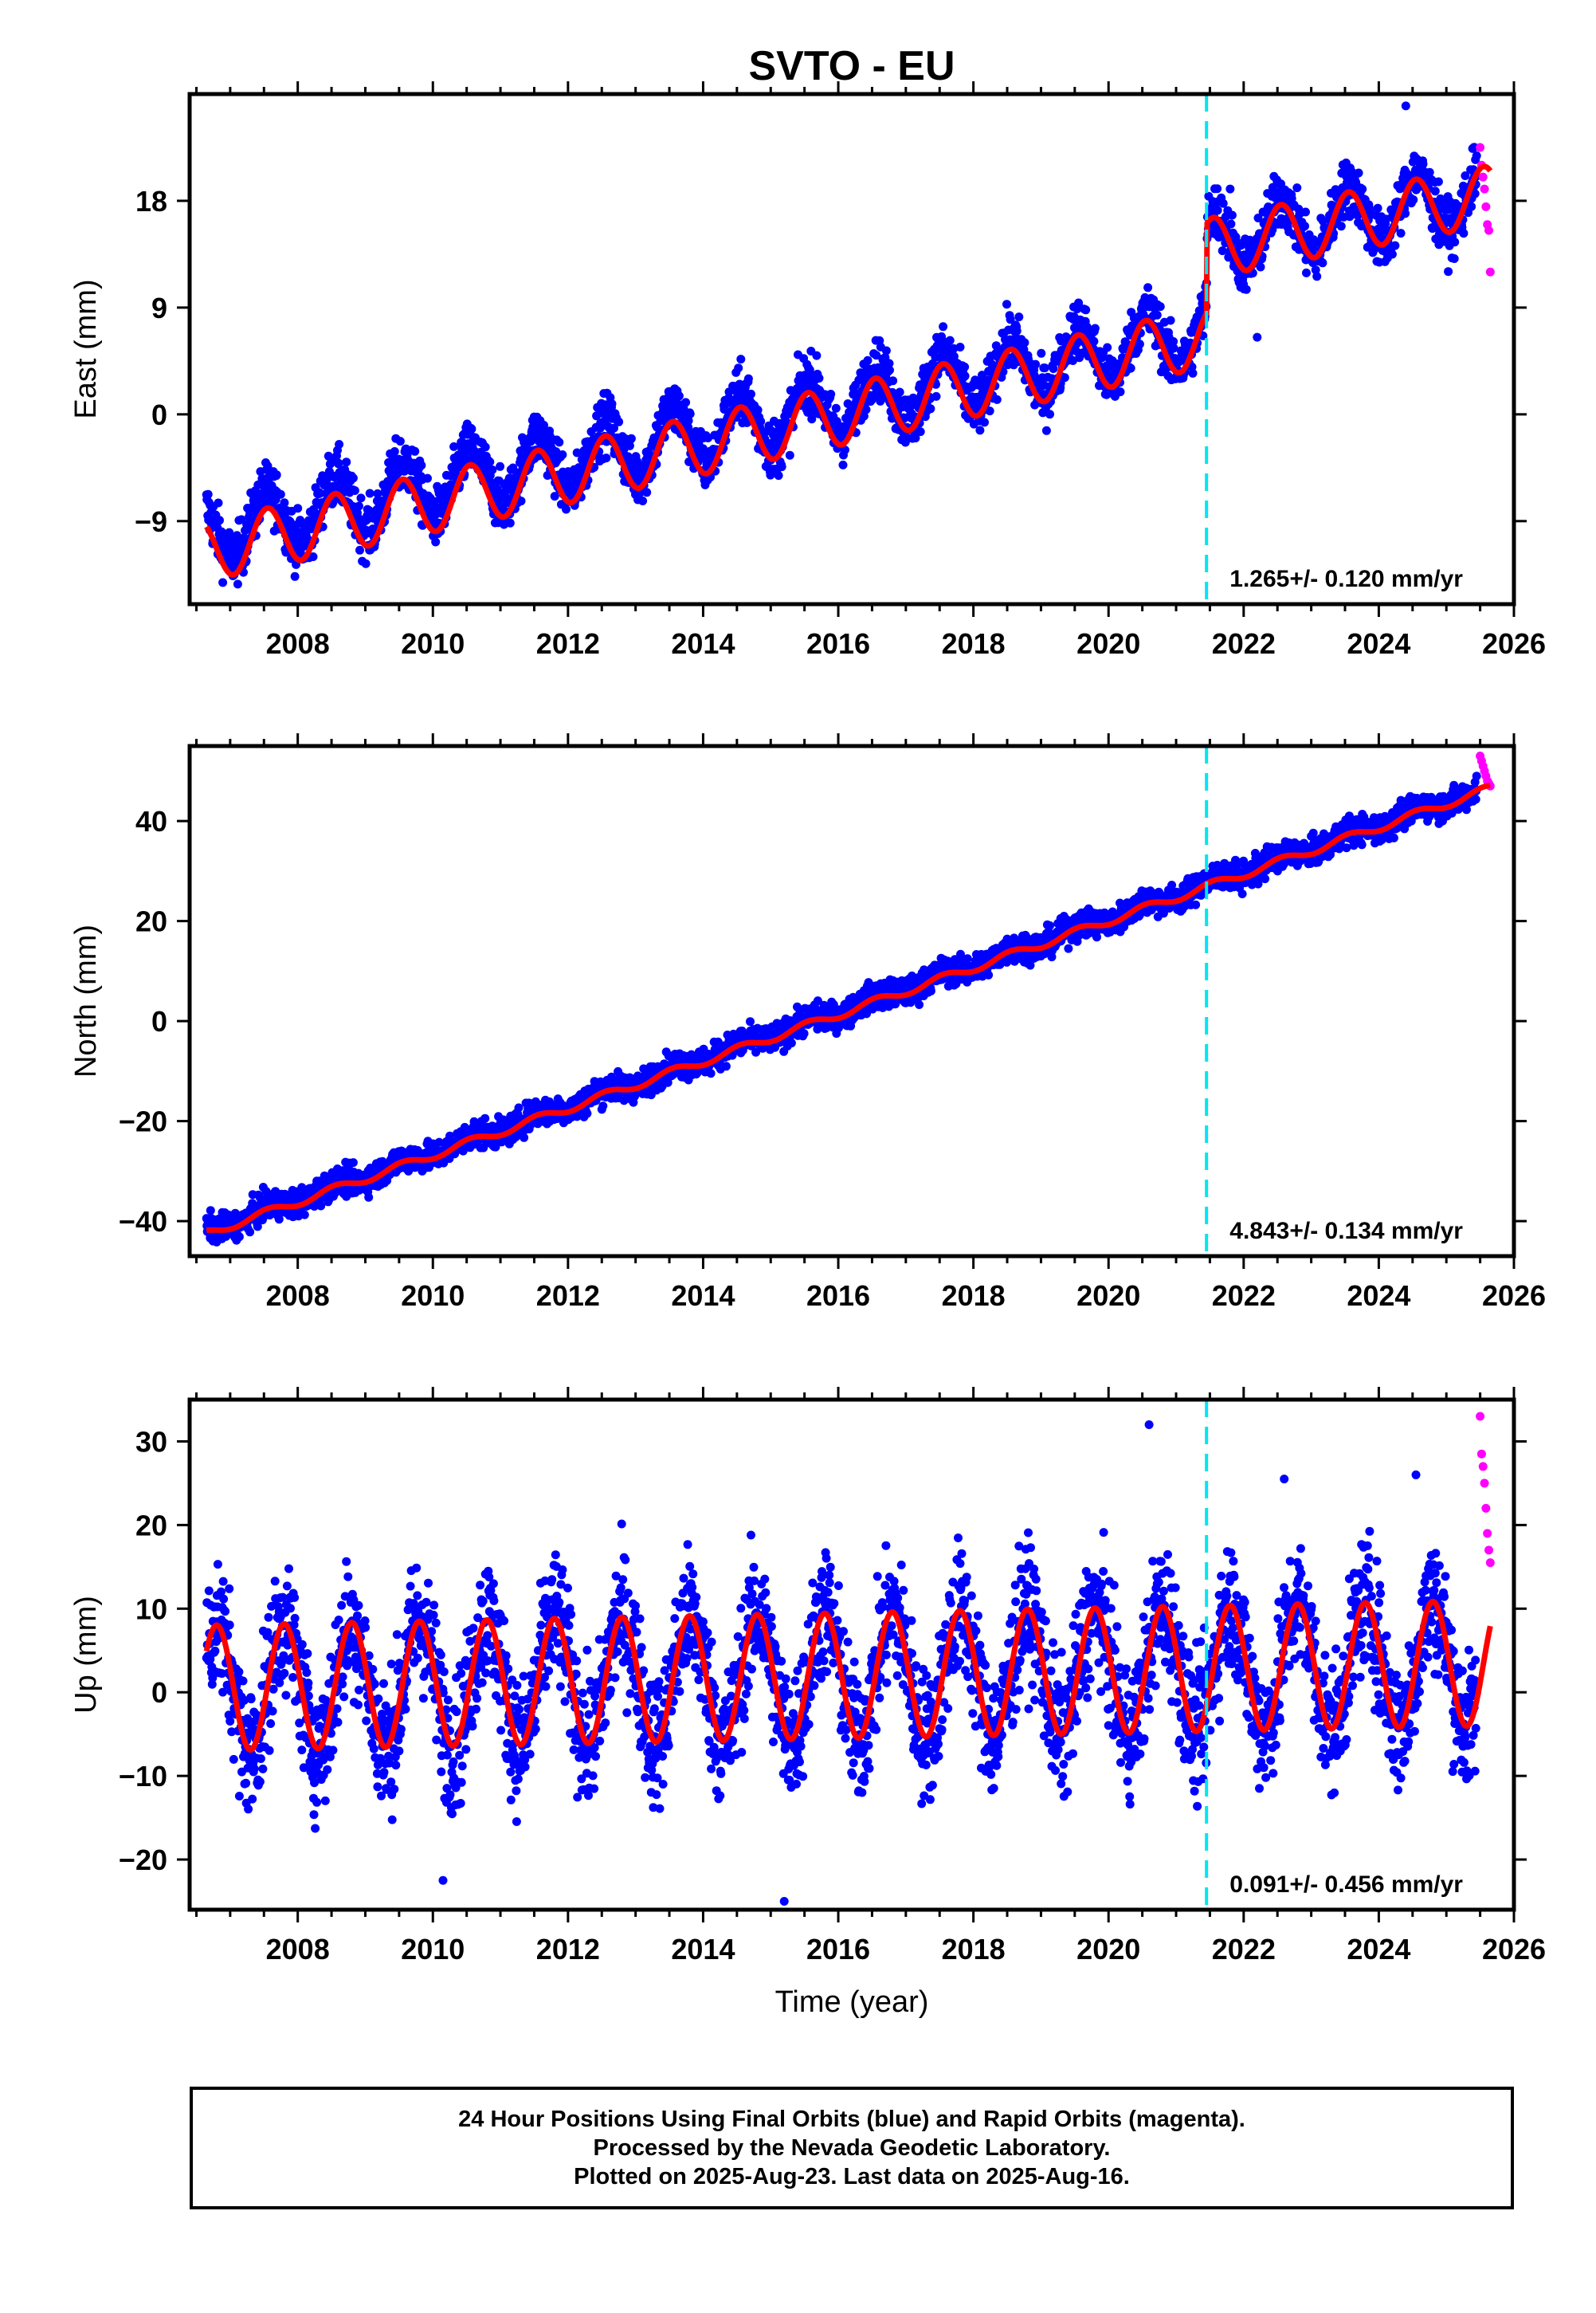  I want to click on x-tick-label: 2026, so click(1514, 643).